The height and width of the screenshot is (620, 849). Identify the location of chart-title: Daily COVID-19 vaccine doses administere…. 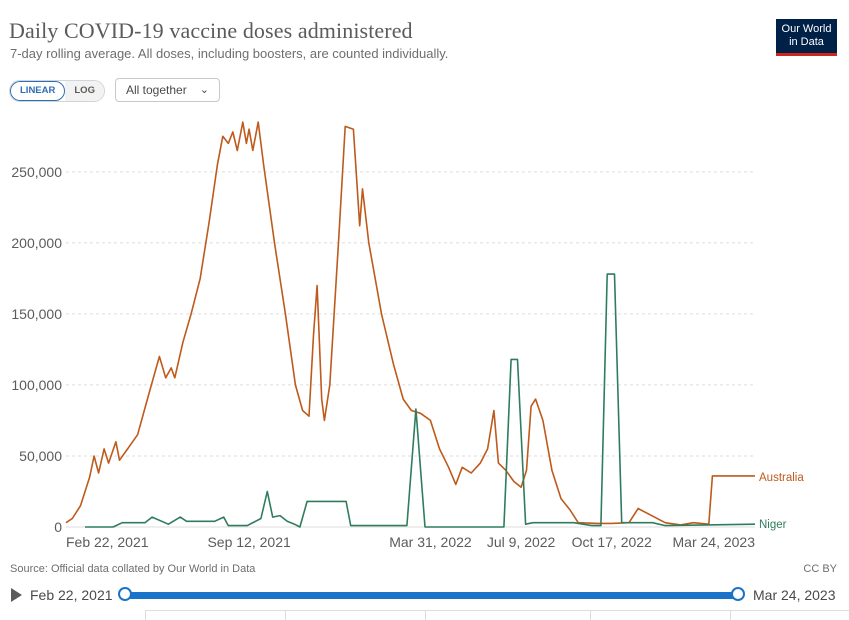
(211, 30).